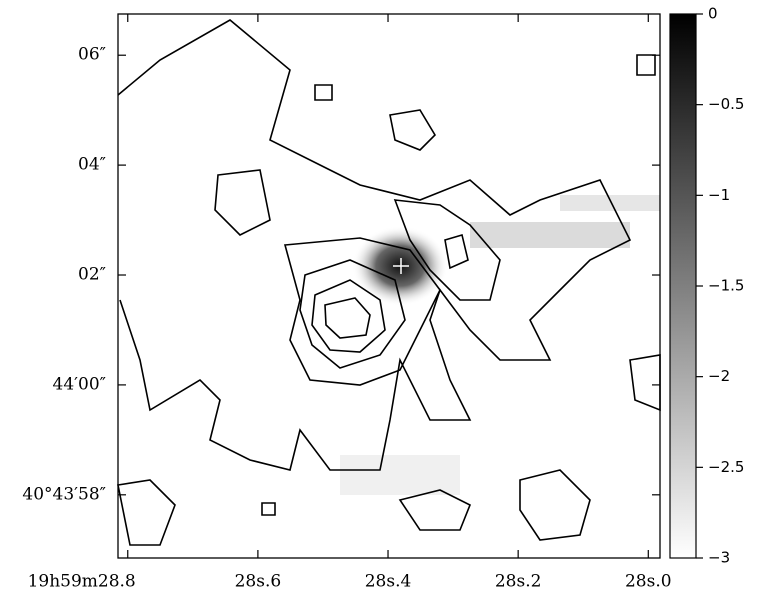 The width and height of the screenshot is (758, 601). I want to click on x-tick-label: 28s.2, so click(518, 582).